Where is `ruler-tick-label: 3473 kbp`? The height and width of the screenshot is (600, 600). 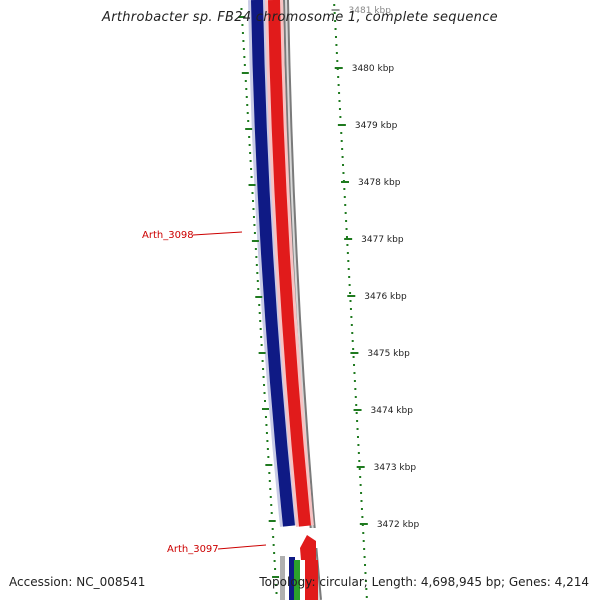 ruler-tick-label: 3473 kbp is located at coordinates (395, 468).